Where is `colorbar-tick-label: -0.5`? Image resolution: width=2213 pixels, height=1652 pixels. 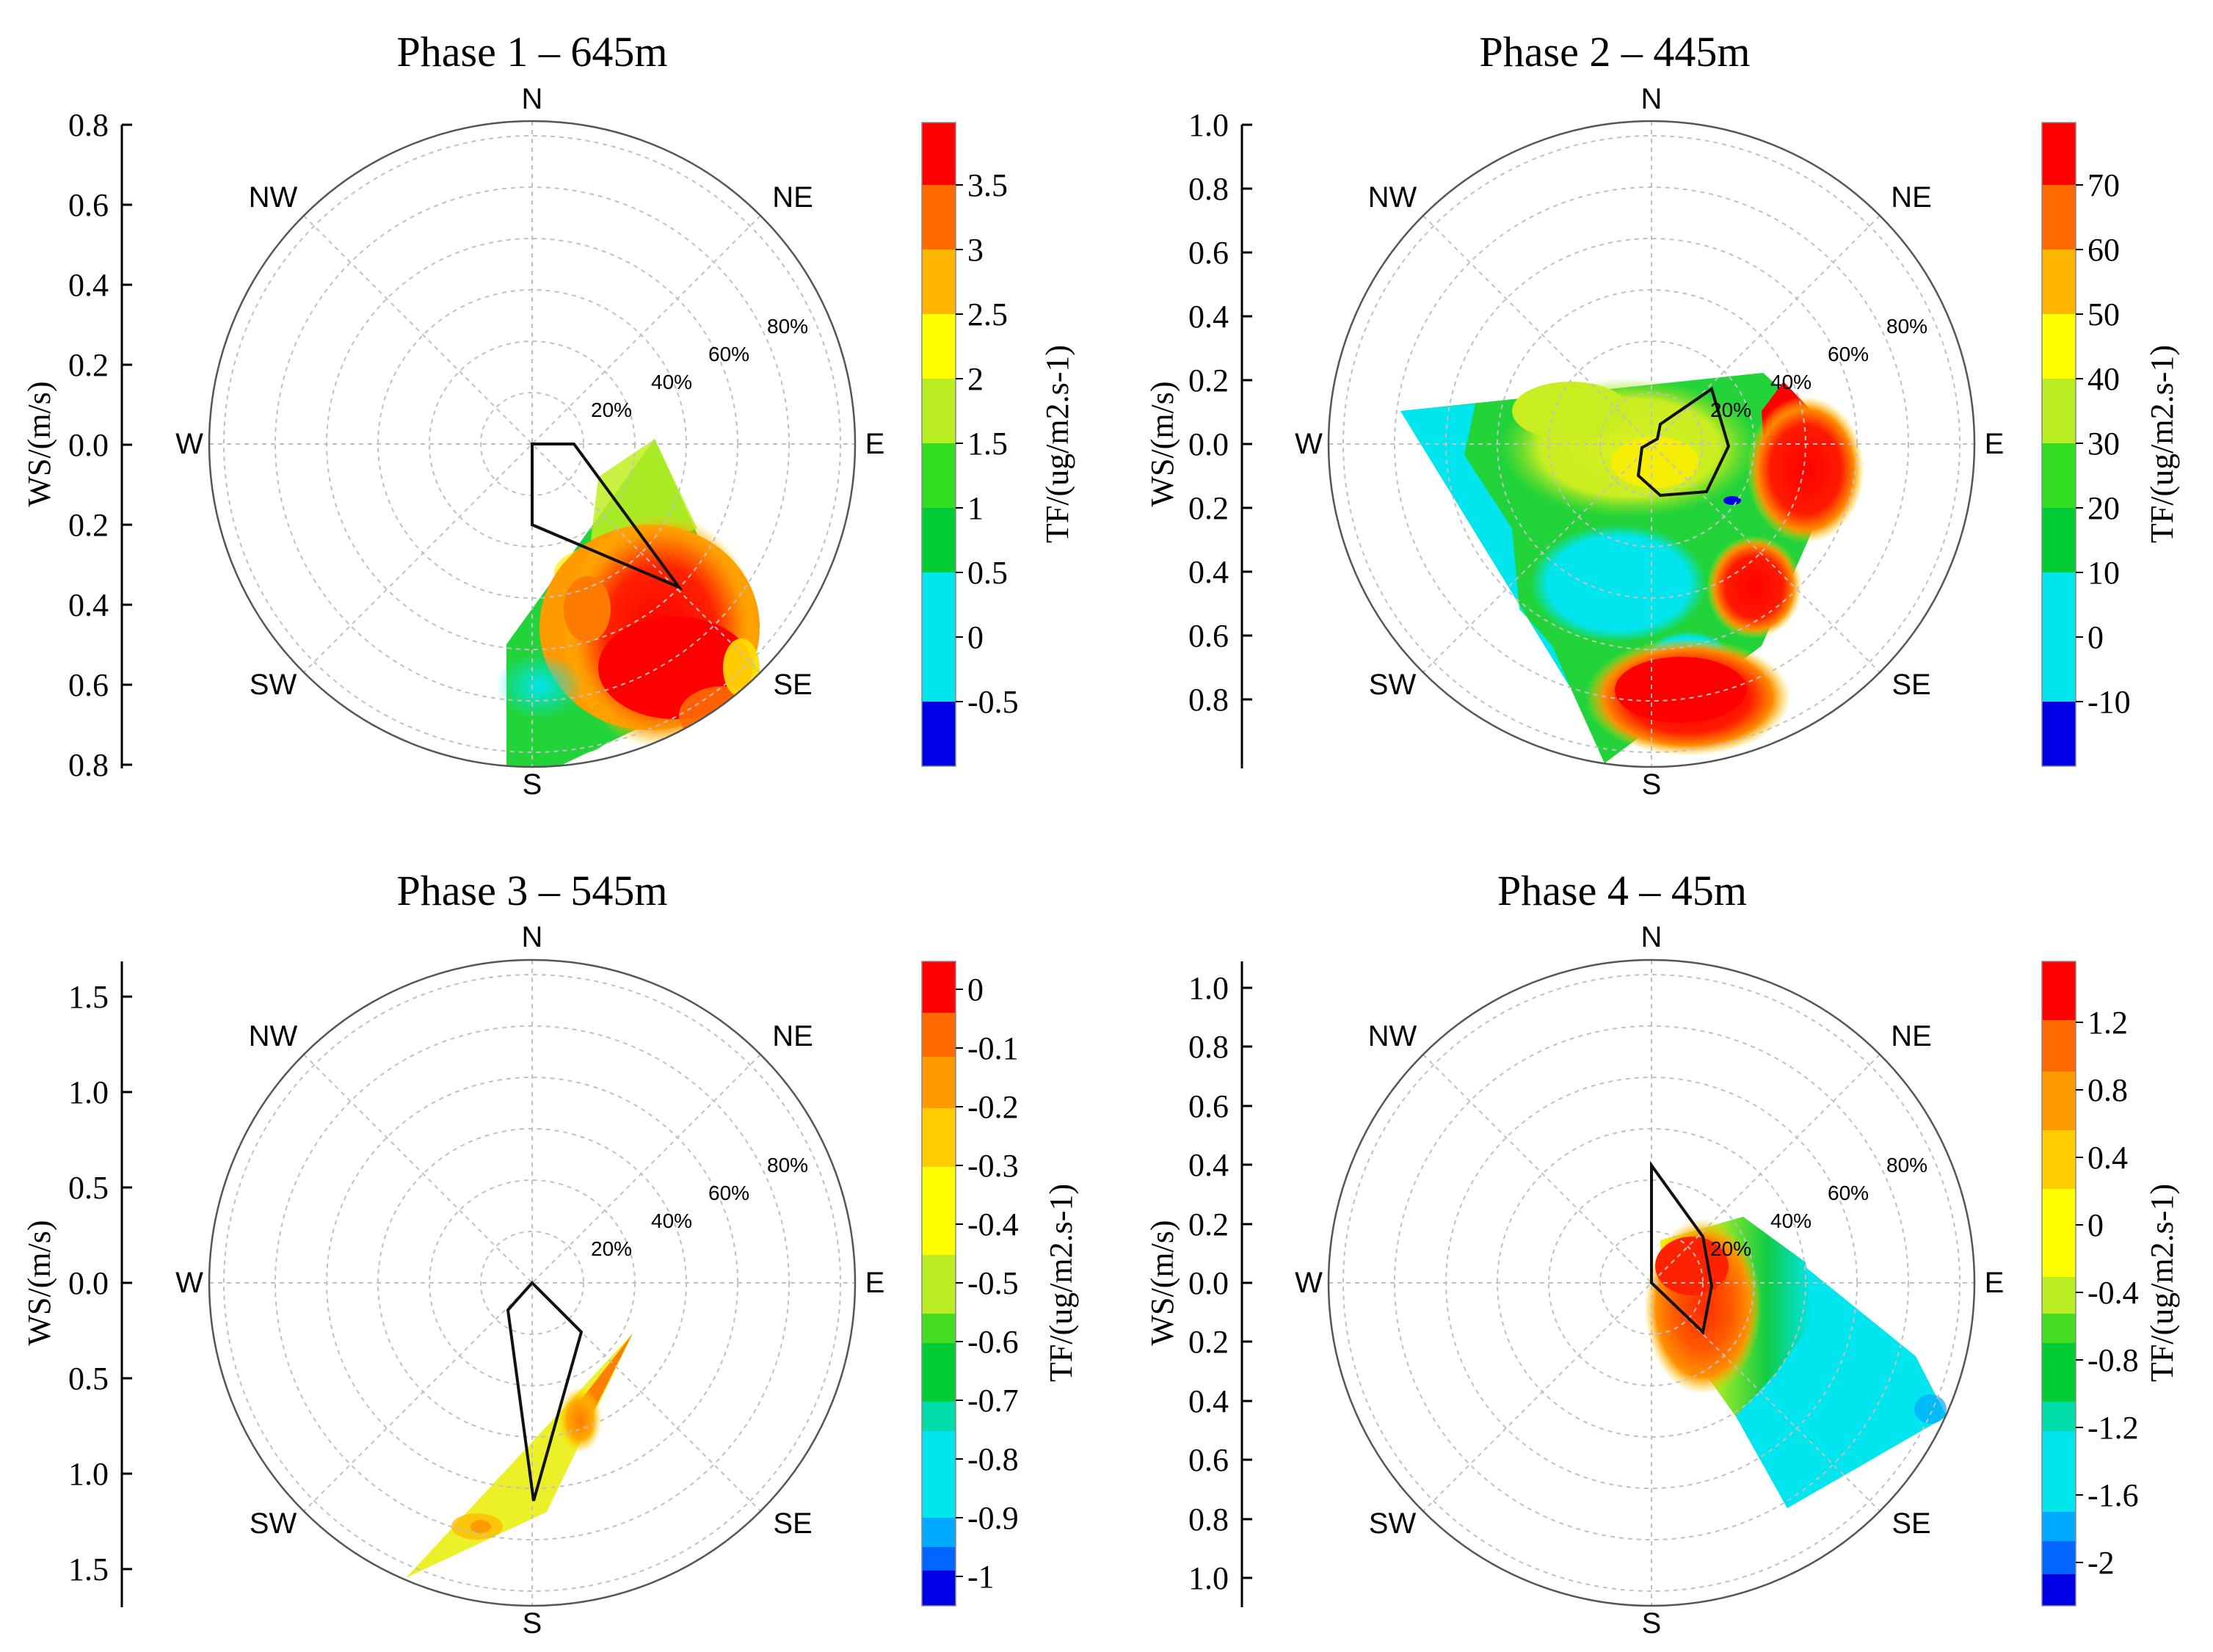 colorbar-tick-label: -0.5 is located at coordinates (993, 702).